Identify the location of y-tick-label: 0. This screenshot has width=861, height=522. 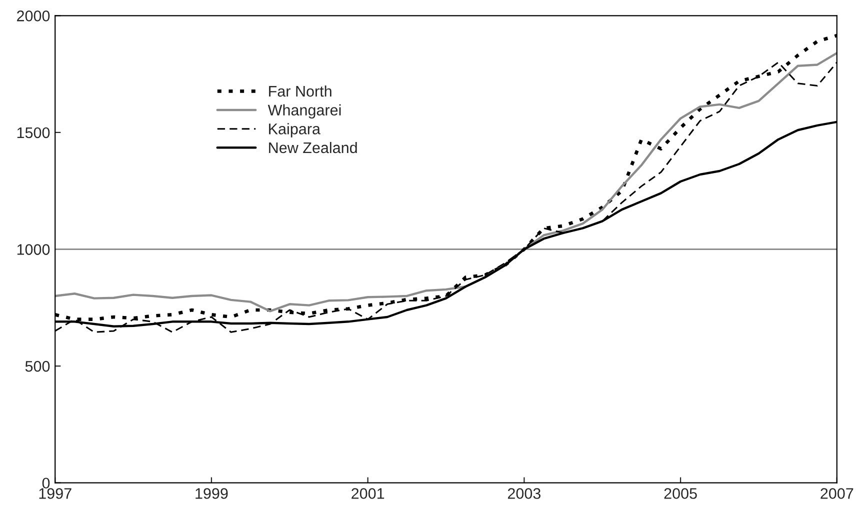
(46, 483).